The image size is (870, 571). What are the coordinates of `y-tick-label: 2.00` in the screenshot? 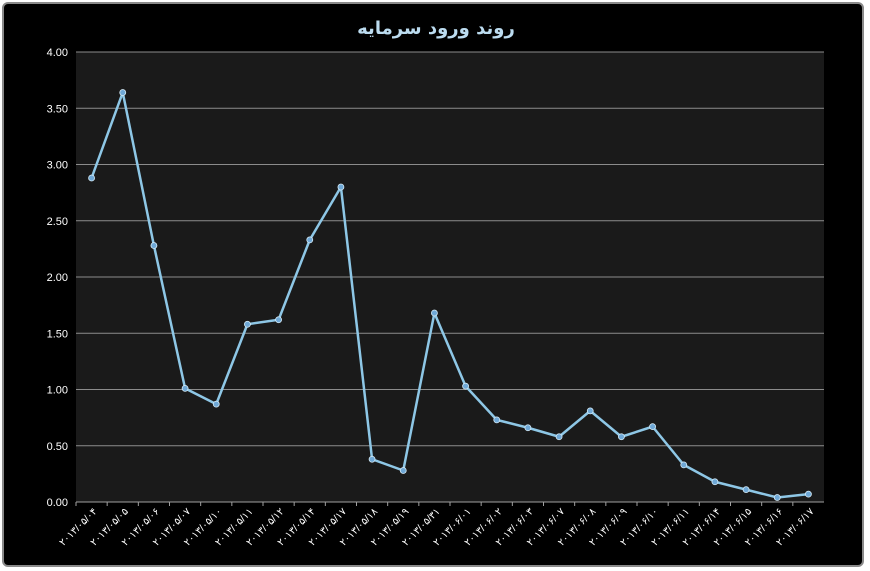 It's located at (57, 278).